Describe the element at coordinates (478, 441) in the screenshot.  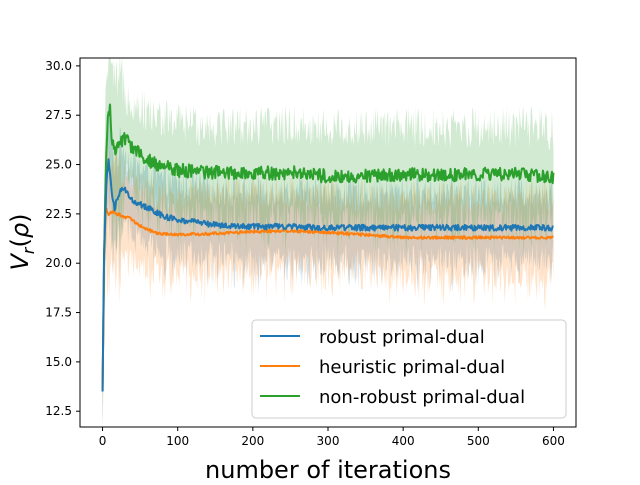
I see `x-tick-label: 500` at that location.